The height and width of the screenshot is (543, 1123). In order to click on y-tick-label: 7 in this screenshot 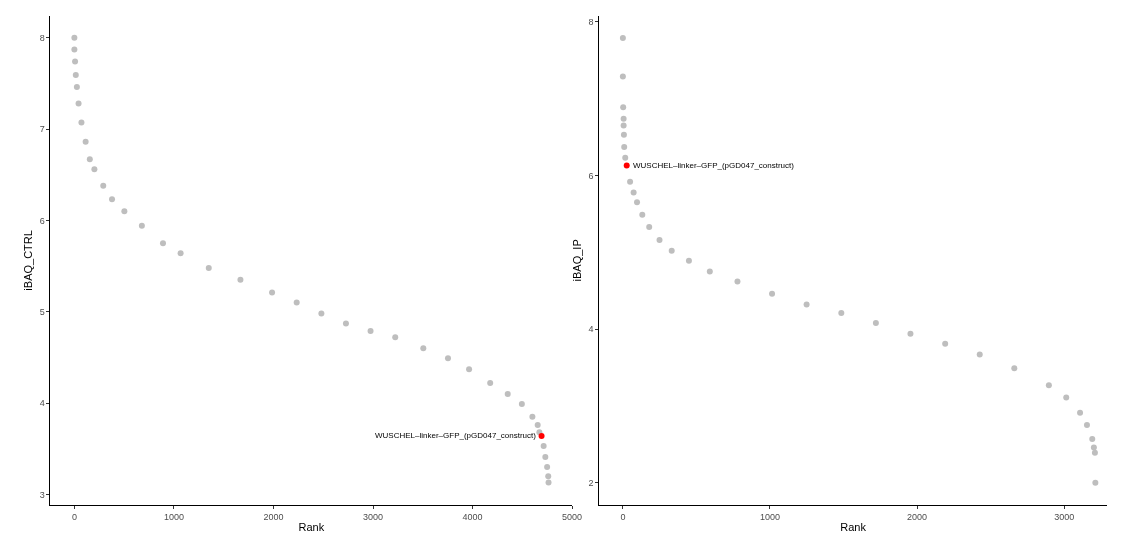, I will do `click(42, 129)`.